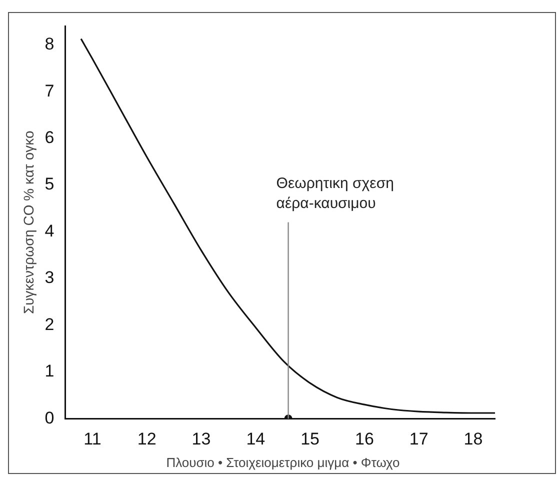  I want to click on x-tick-label: 12, so click(146, 438).